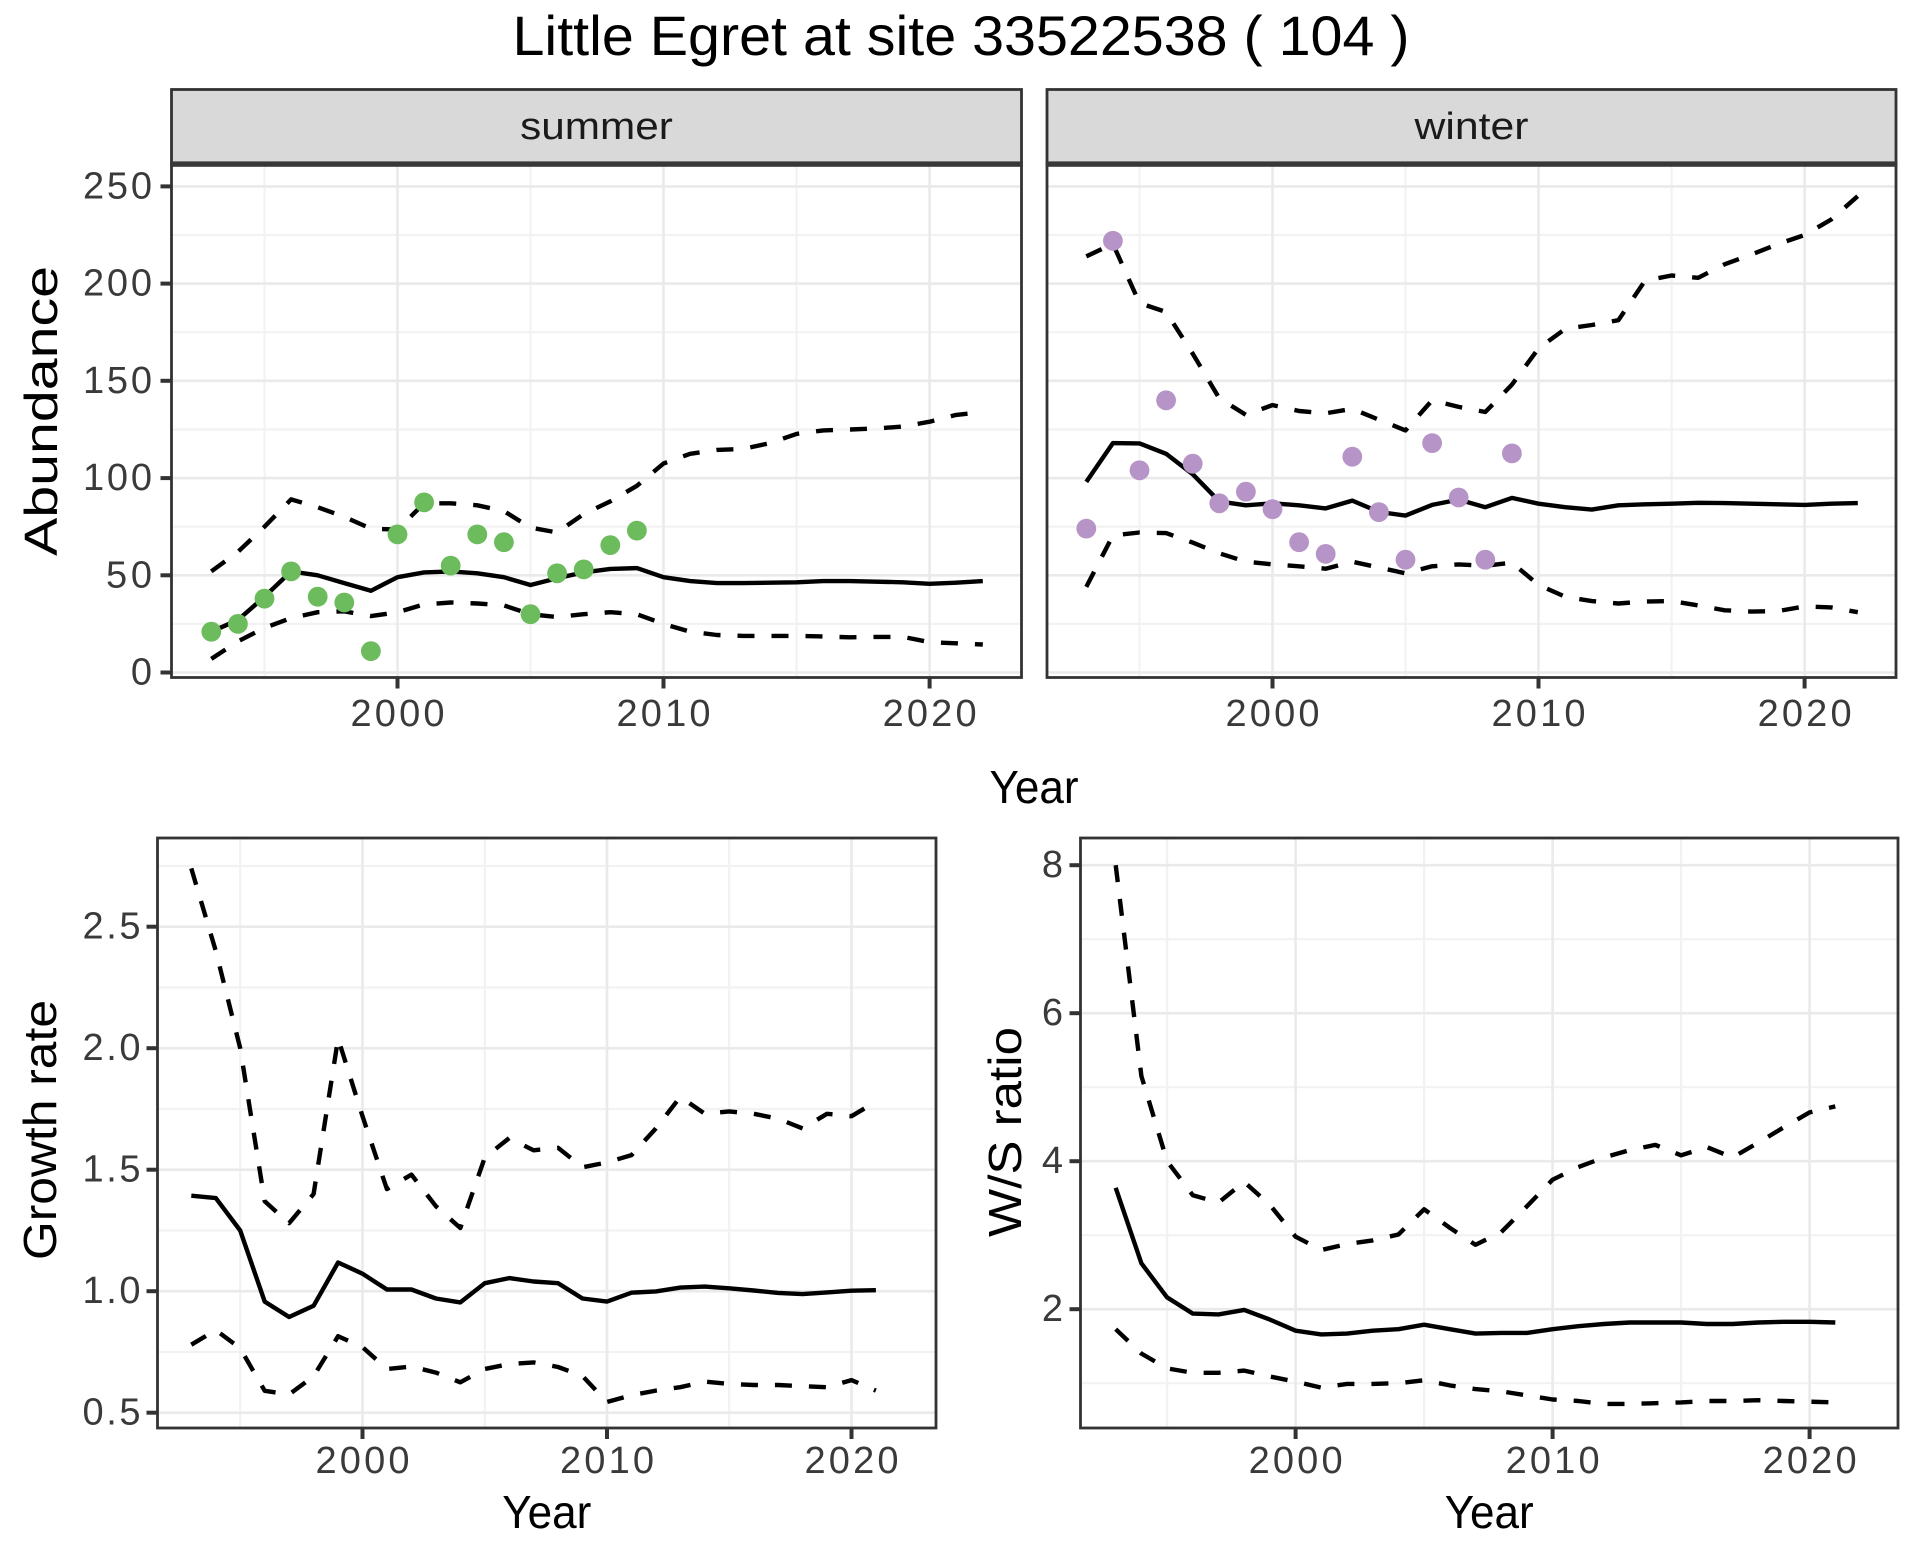 The width and height of the screenshot is (1920, 1560). I want to click on svg-text: 2.5, so click(112, 927).